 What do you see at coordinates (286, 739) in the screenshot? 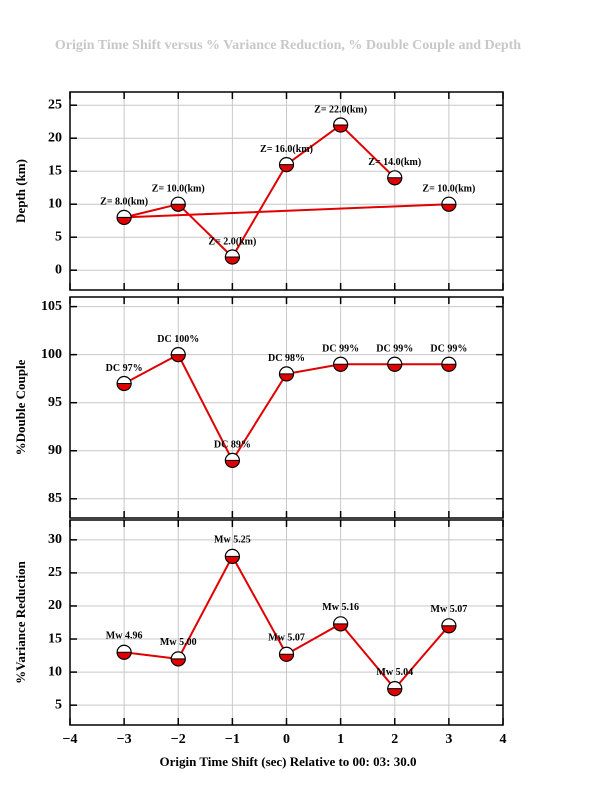
I see `x-tick-label: 0` at bounding box center [286, 739].